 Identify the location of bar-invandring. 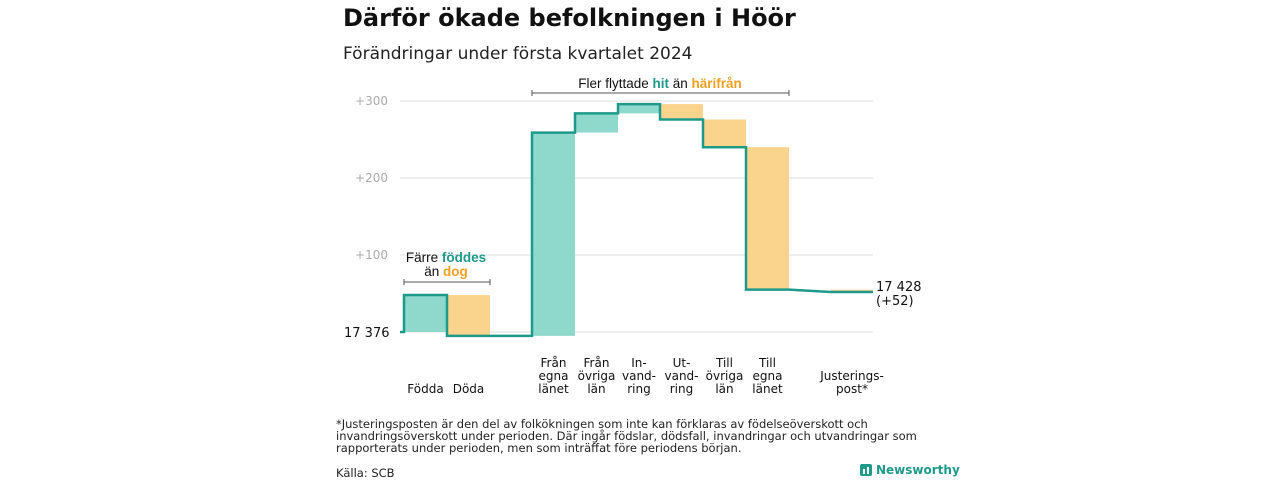
(639, 109).